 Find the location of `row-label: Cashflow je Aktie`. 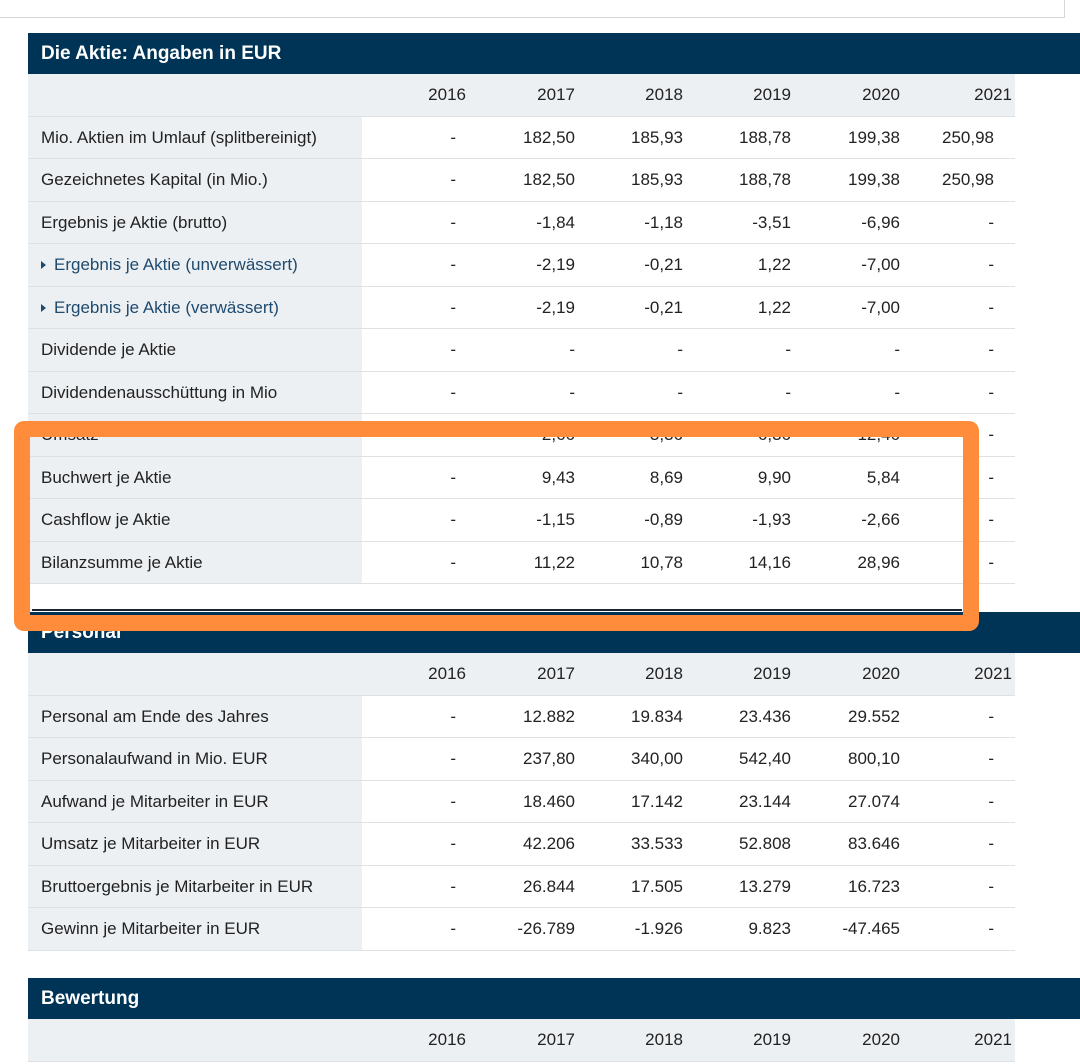

row-label: Cashflow je Aktie is located at coordinates (195, 520).